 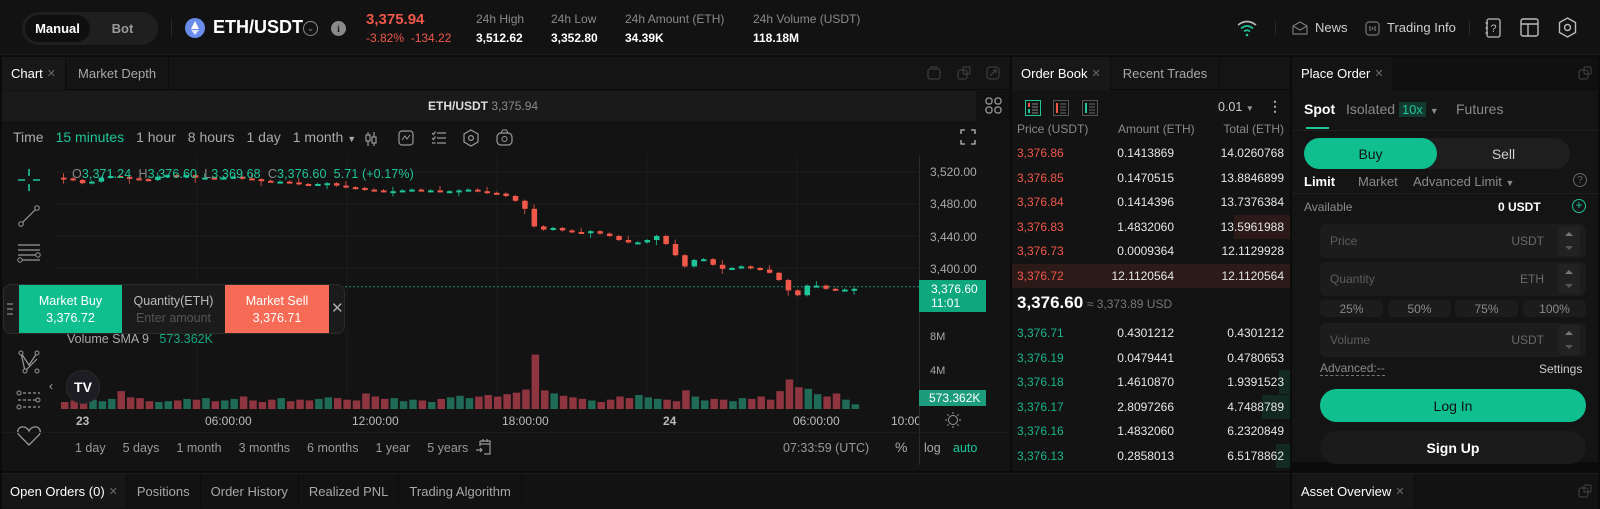 What do you see at coordinates (1561, 369) in the screenshot?
I see `settings-link: Settings` at bounding box center [1561, 369].